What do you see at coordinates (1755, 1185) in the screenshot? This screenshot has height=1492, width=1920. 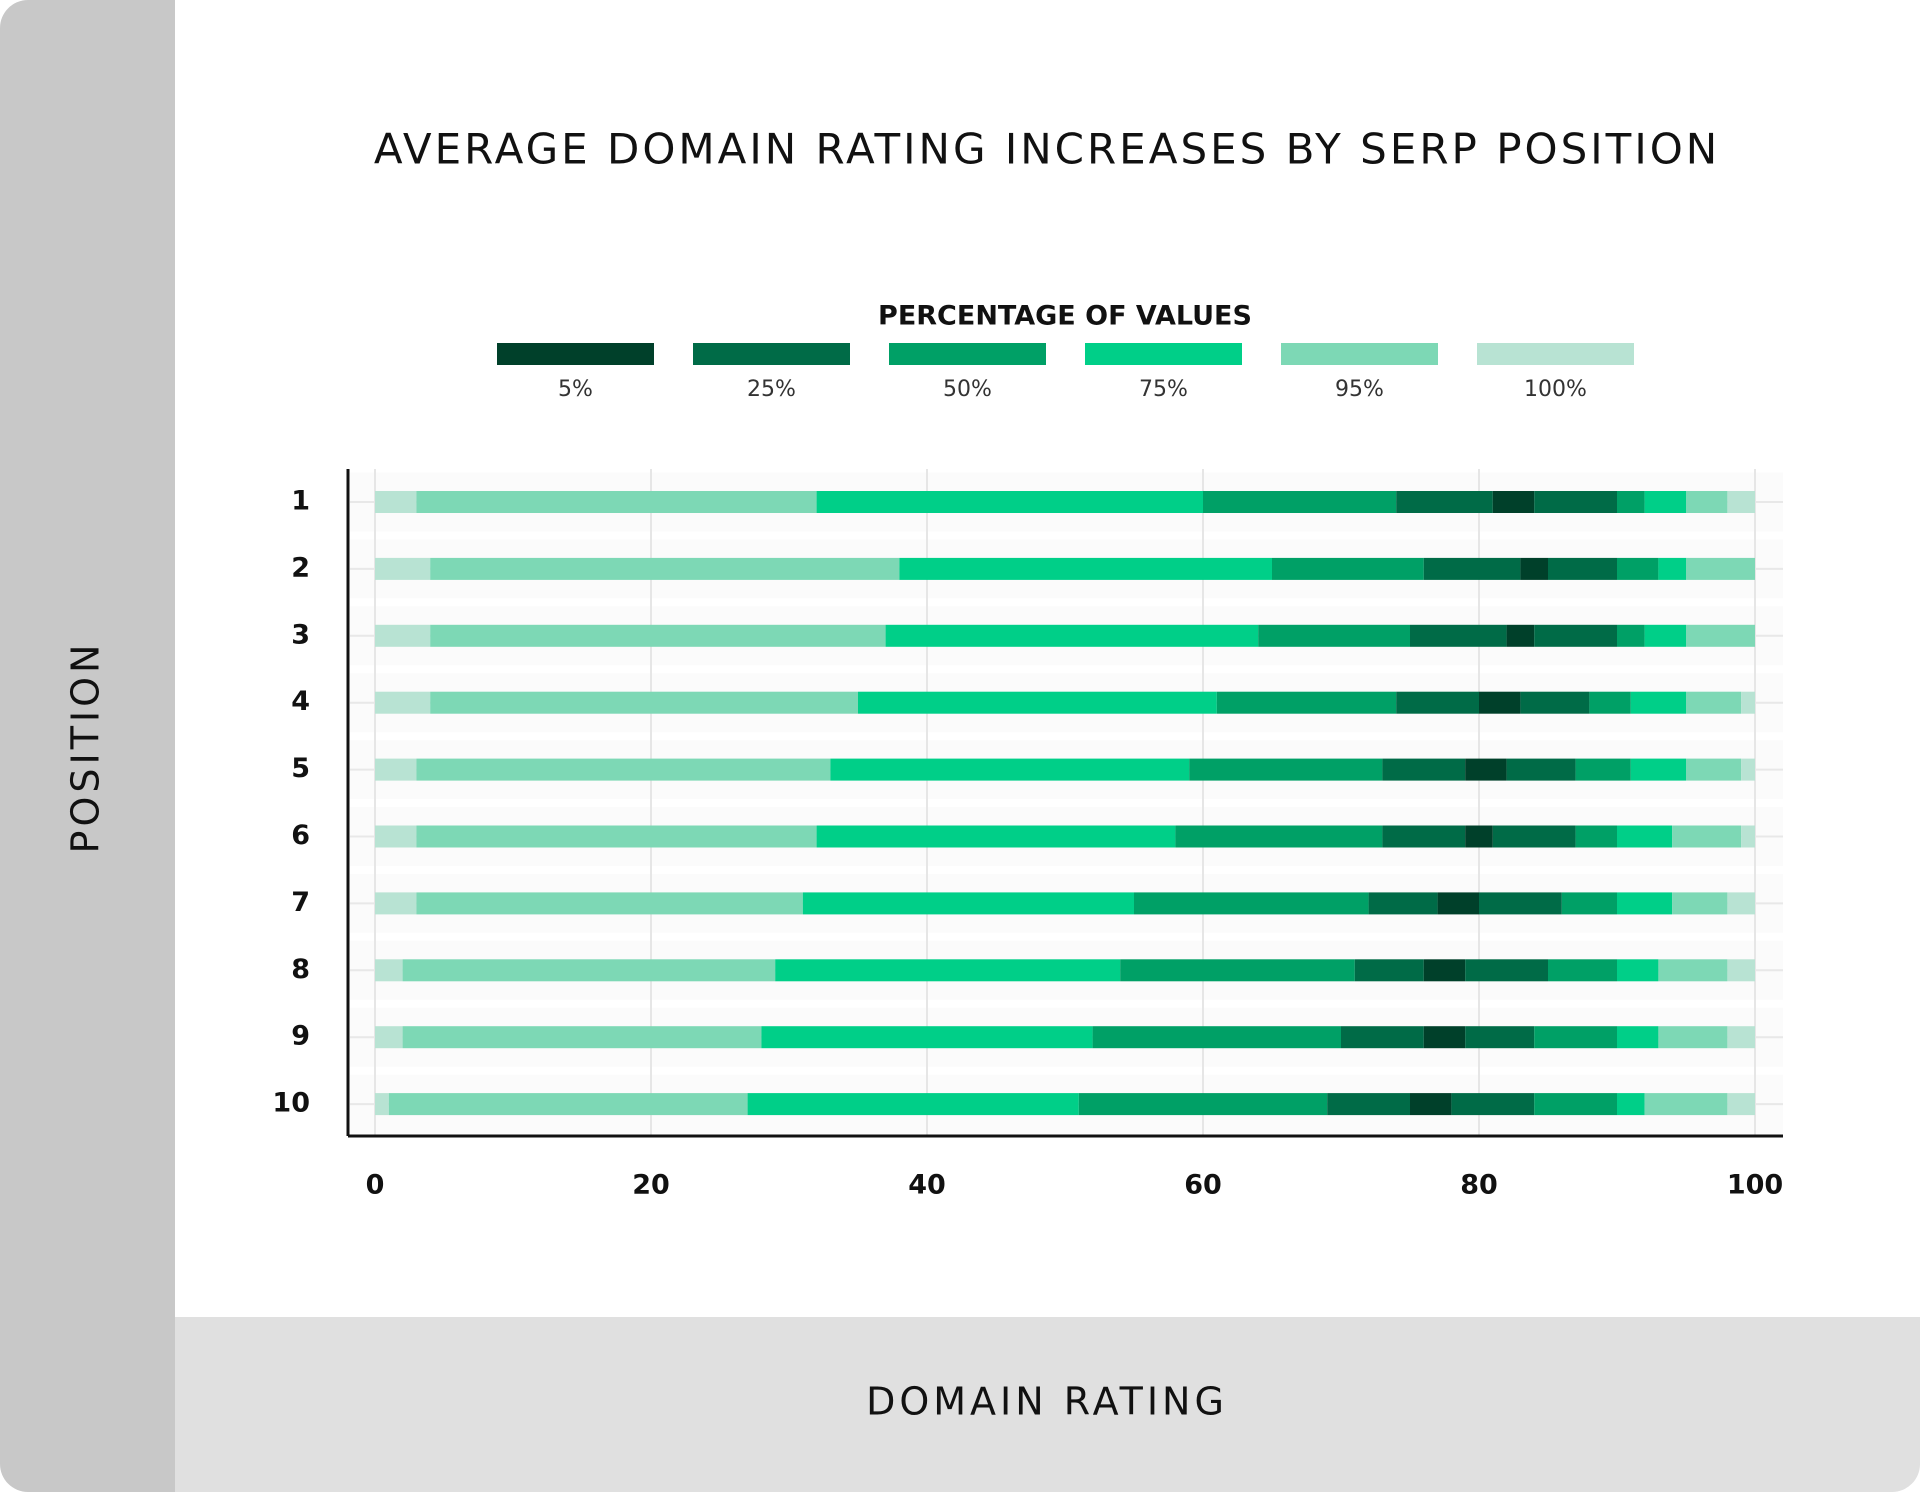 I see `x-tick-label: 100` at bounding box center [1755, 1185].